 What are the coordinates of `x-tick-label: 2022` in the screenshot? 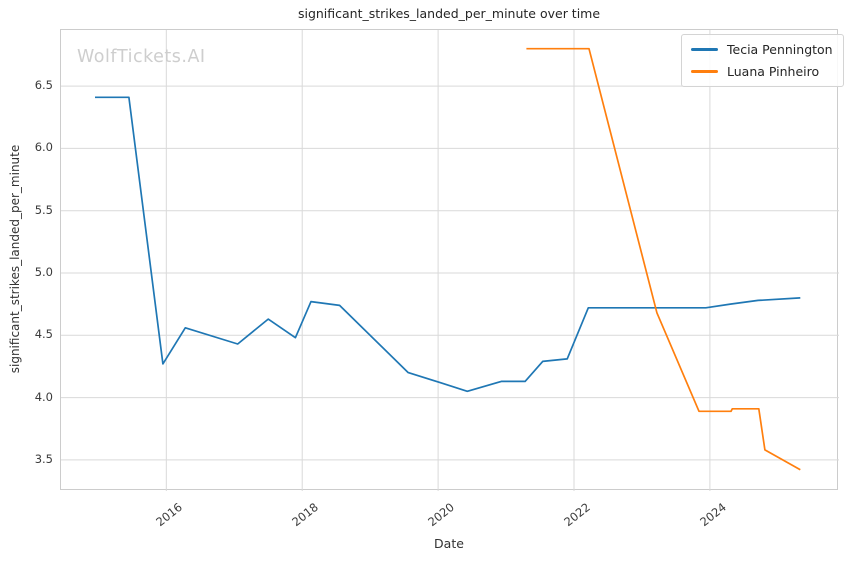 It's located at (576, 515).